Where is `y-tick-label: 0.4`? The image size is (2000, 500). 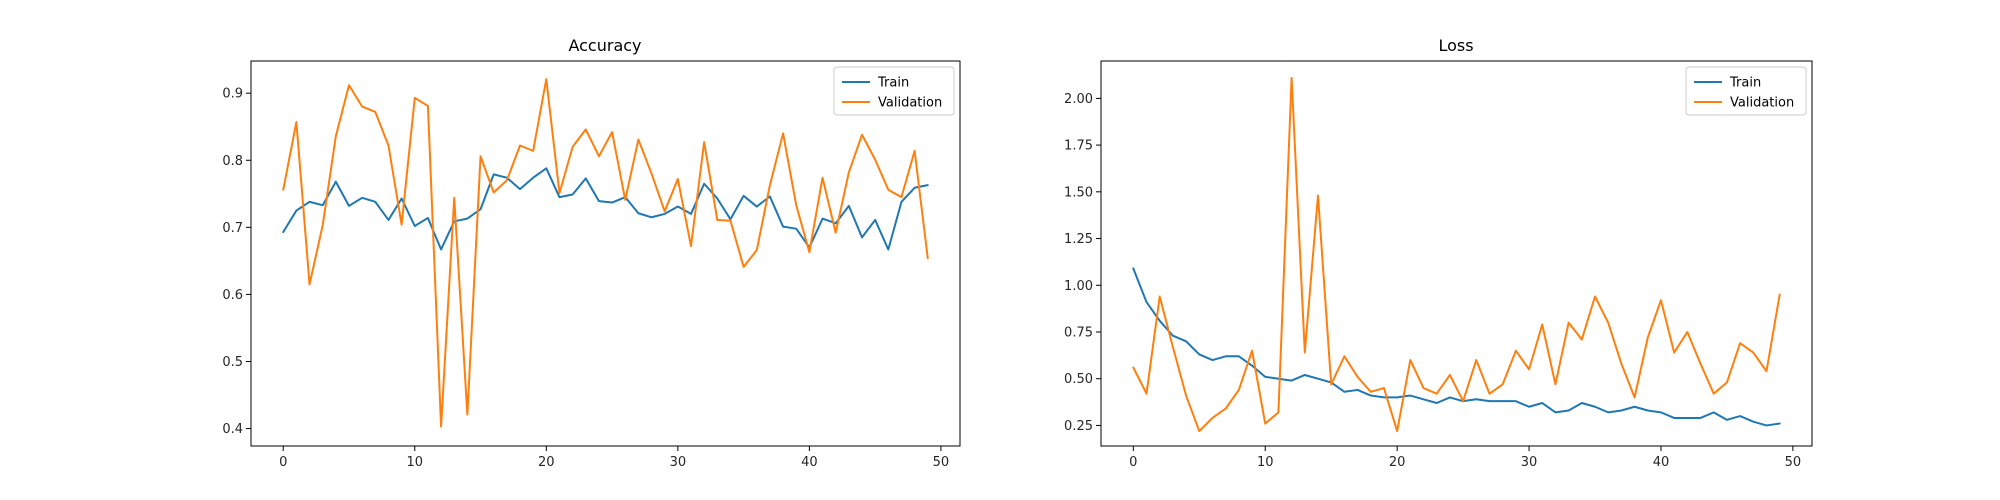 y-tick-label: 0.4 is located at coordinates (232, 429).